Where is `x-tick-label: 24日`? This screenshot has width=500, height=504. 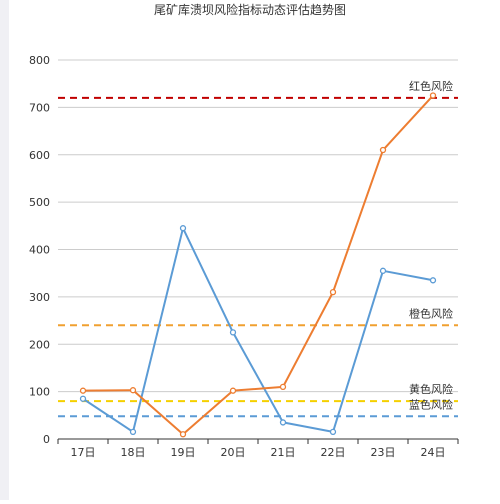 x-tick-label: 24日 is located at coordinates (433, 452).